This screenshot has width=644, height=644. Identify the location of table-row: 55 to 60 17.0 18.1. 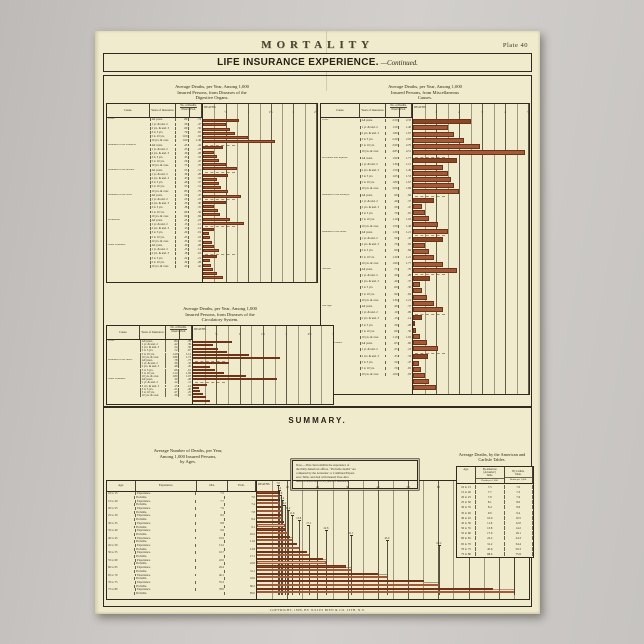
(495, 533).